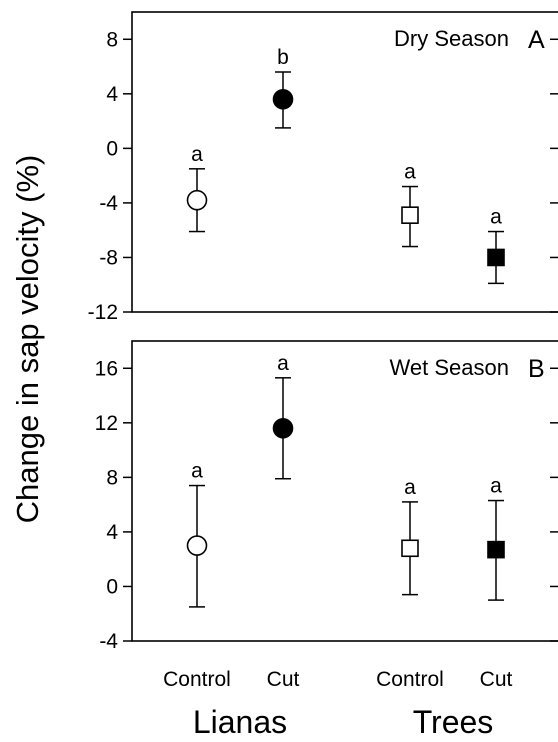 This screenshot has width=558, height=742. What do you see at coordinates (106, 368) in the screenshot?
I see `y-tick-label: 16` at bounding box center [106, 368].